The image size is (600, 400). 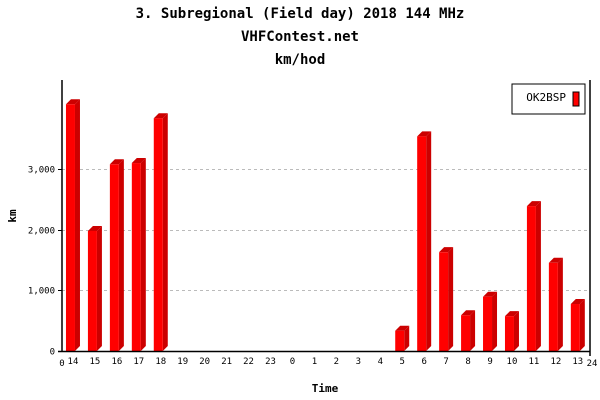 I want to click on x-tick-label: 23, so click(x=270, y=362).